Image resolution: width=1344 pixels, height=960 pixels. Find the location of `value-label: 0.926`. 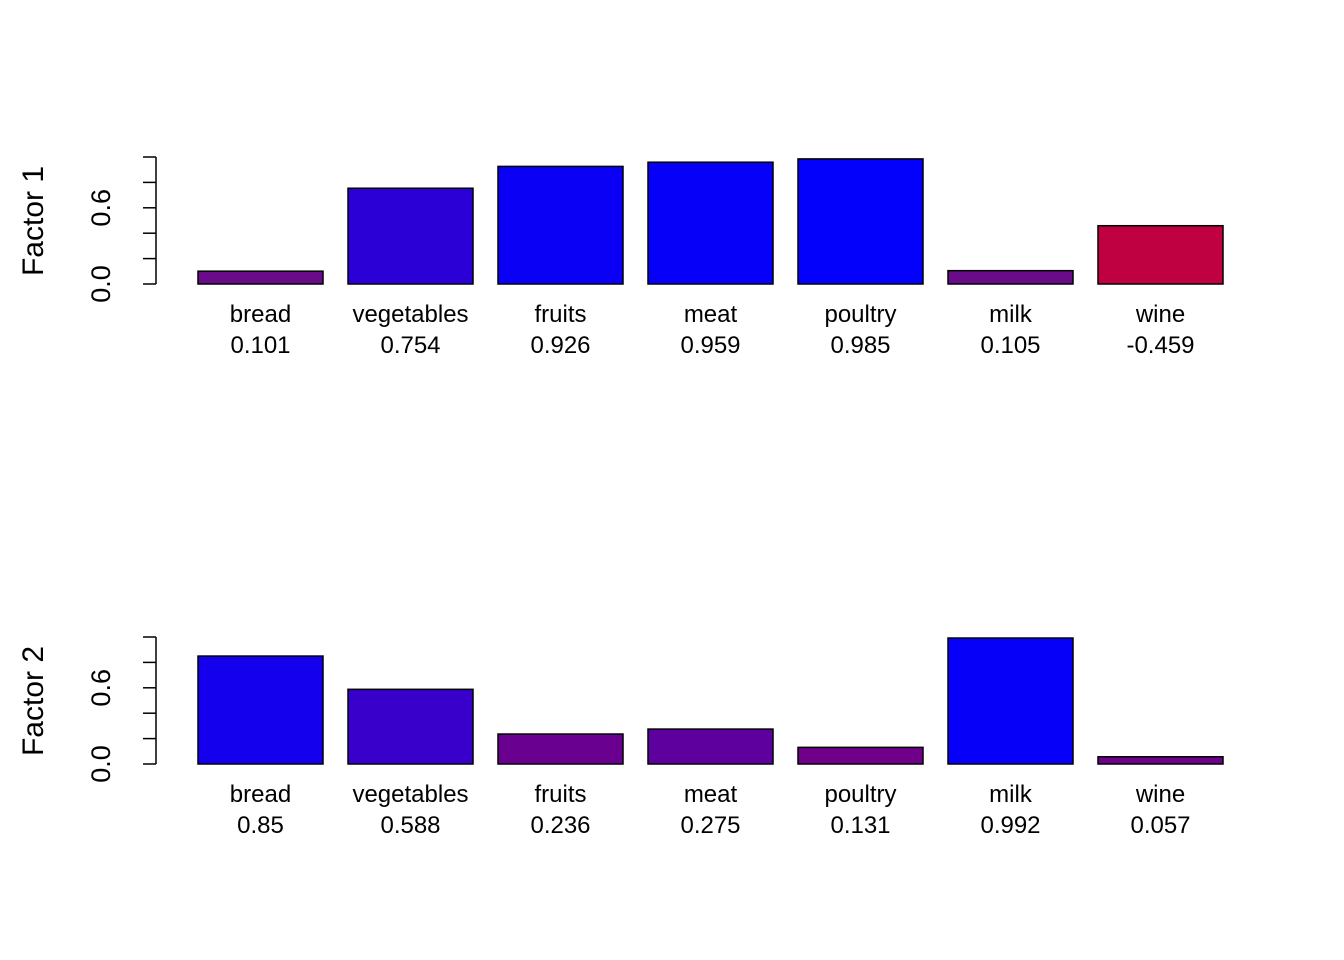

value-label: 0.926 is located at coordinates (560, 345).